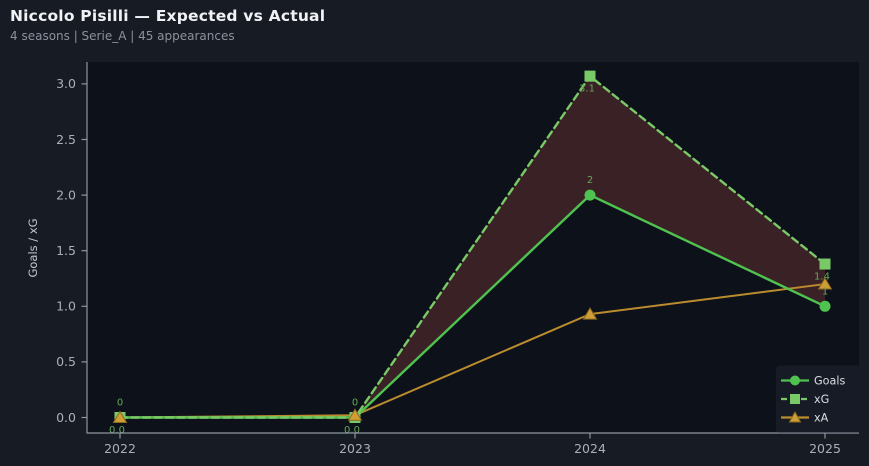  Describe the element at coordinates (590, 448) in the screenshot. I see `x-tick-label: 2024` at that location.